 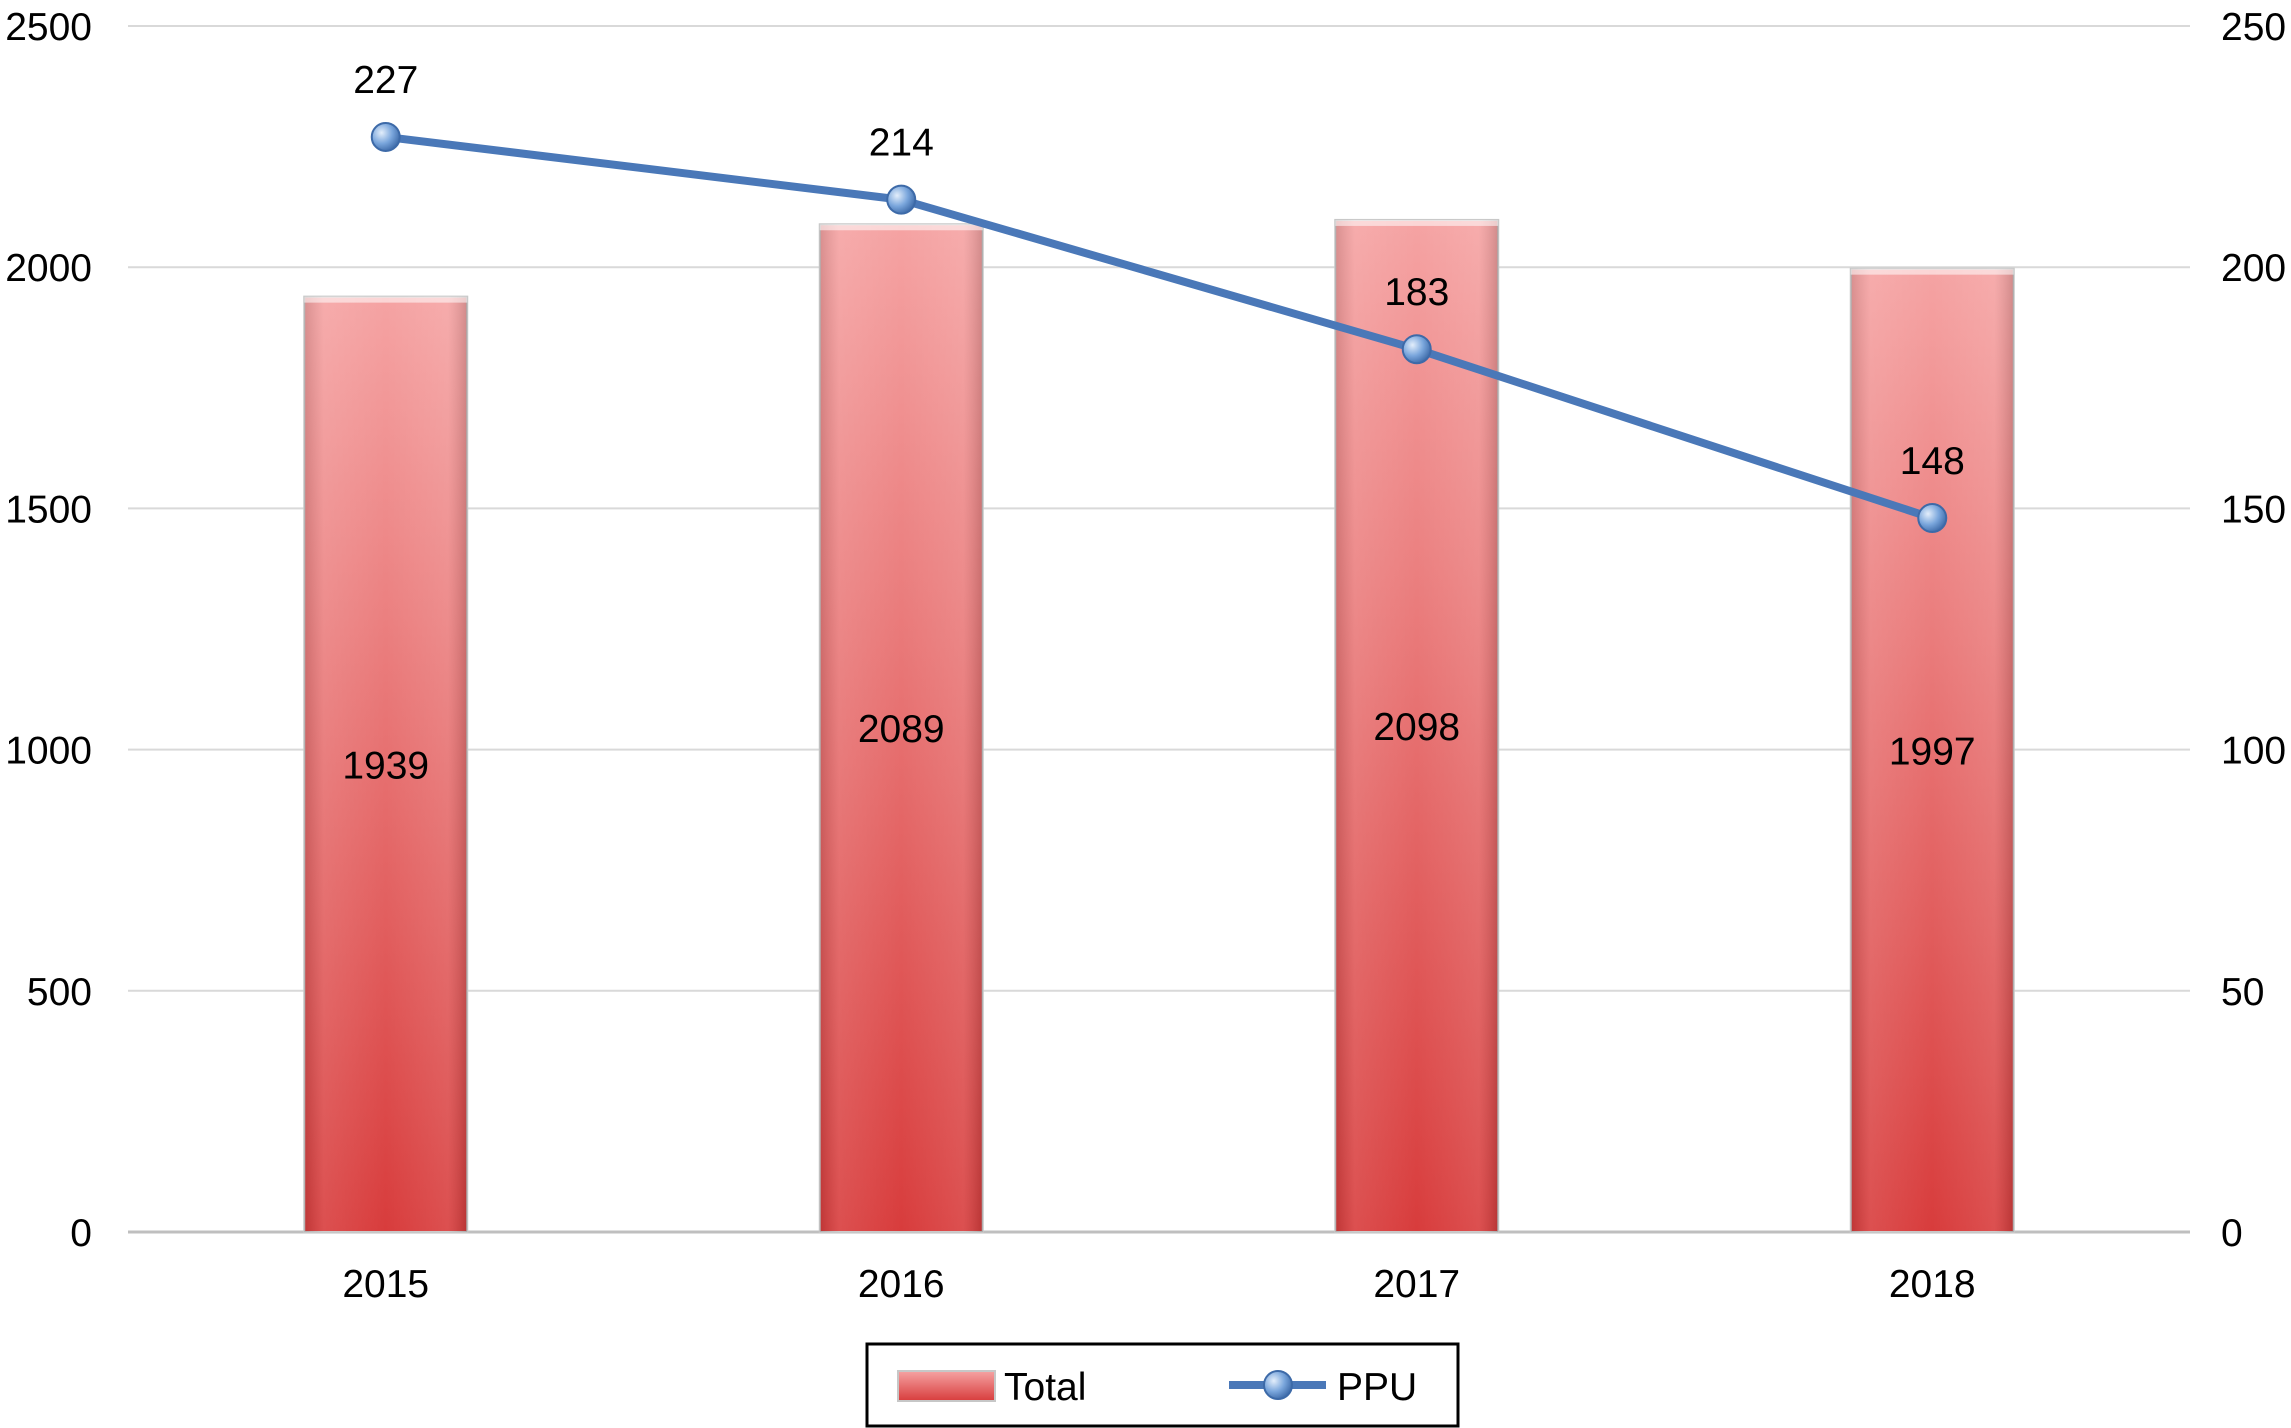 I want to click on right-y-tick-label: 100, so click(x=2253, y=751).